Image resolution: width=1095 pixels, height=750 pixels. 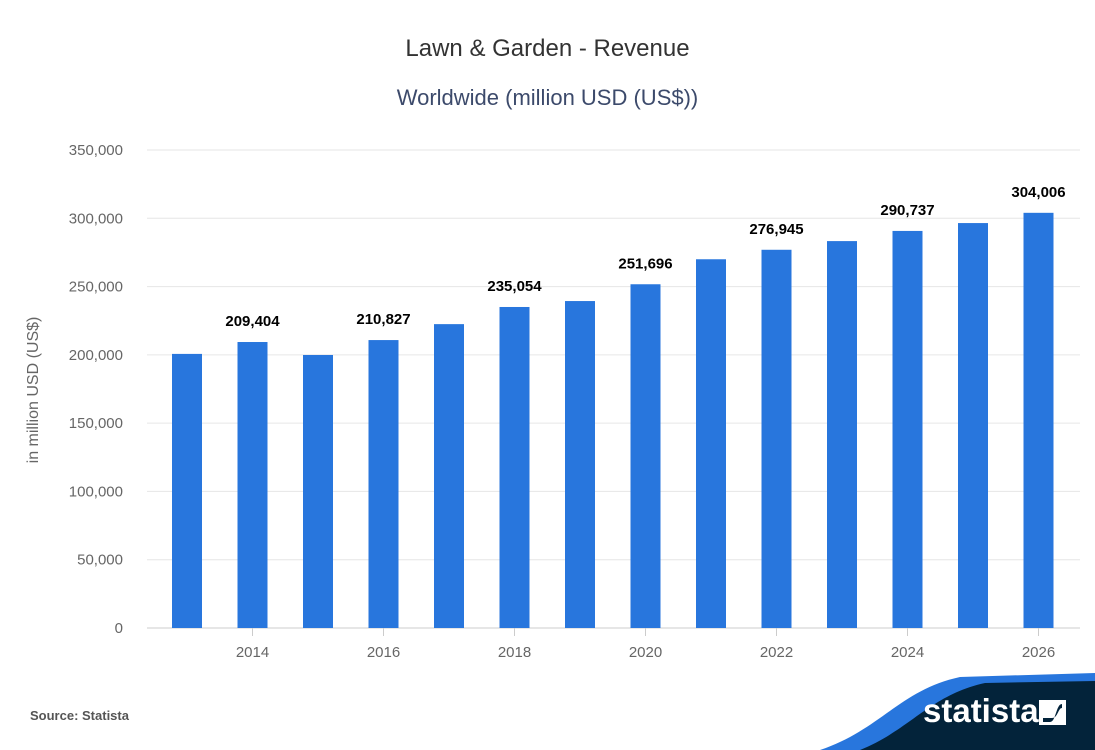 I want to click on footer-band, so click(x=977, y=715).